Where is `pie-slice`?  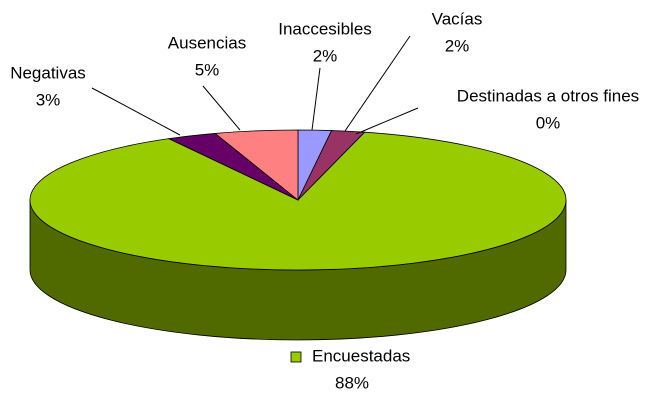
pie-slice is located at coordinates (256, 165).